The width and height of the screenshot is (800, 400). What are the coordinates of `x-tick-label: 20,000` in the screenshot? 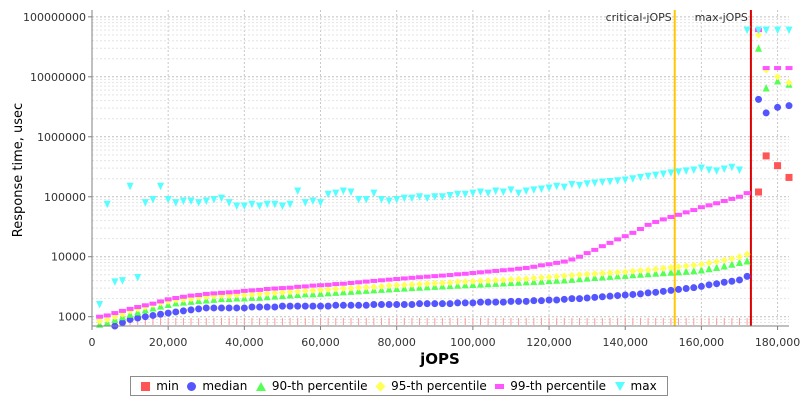 It's located at (168, 342).